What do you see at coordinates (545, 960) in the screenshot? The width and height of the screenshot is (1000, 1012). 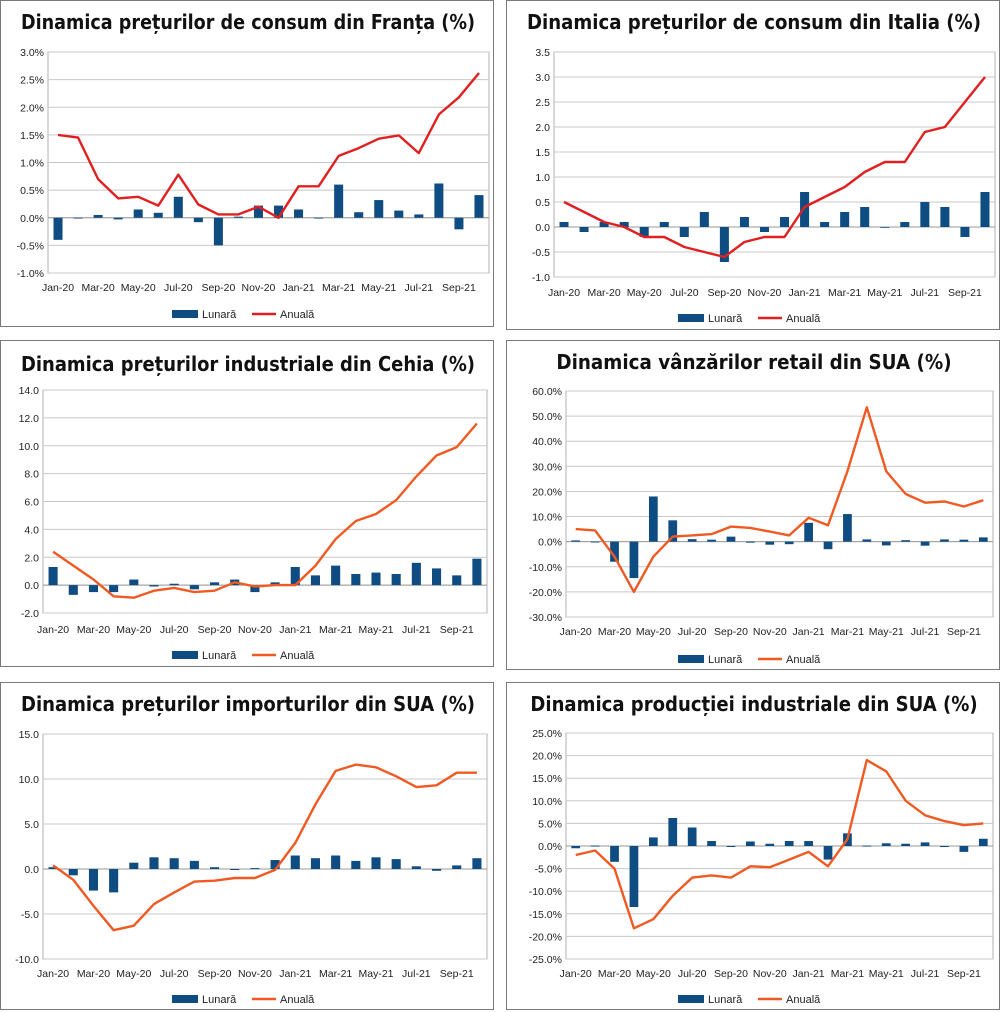 I see `y-tick-label: -25.0%` at bounding box center [545, 960].